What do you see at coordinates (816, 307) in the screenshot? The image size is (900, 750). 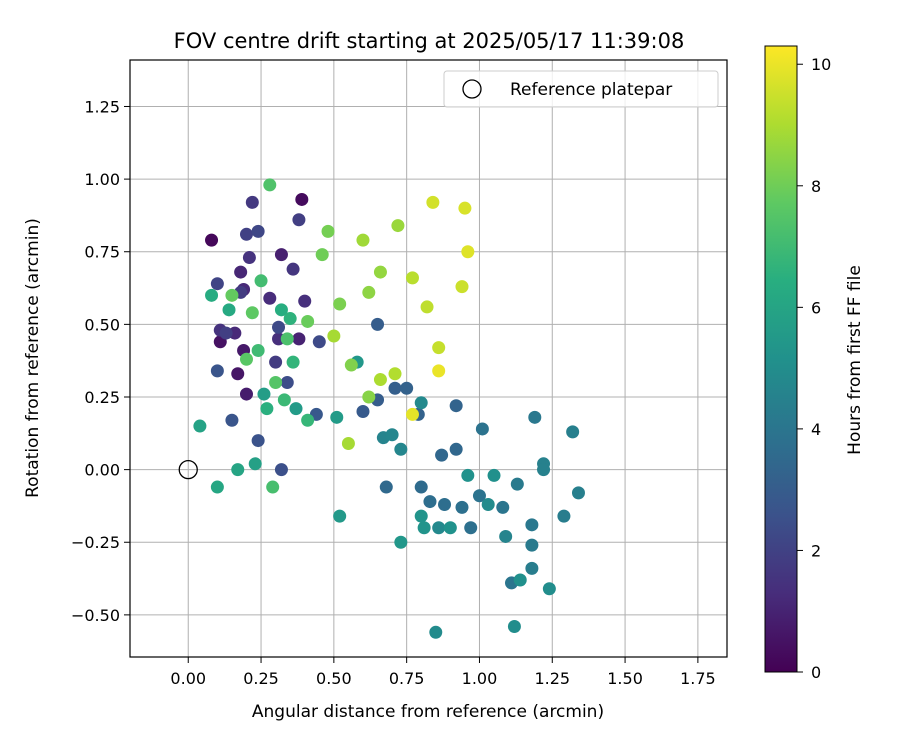 I see `colorbar-tick-label: 6` at bounding box center [816, 307].